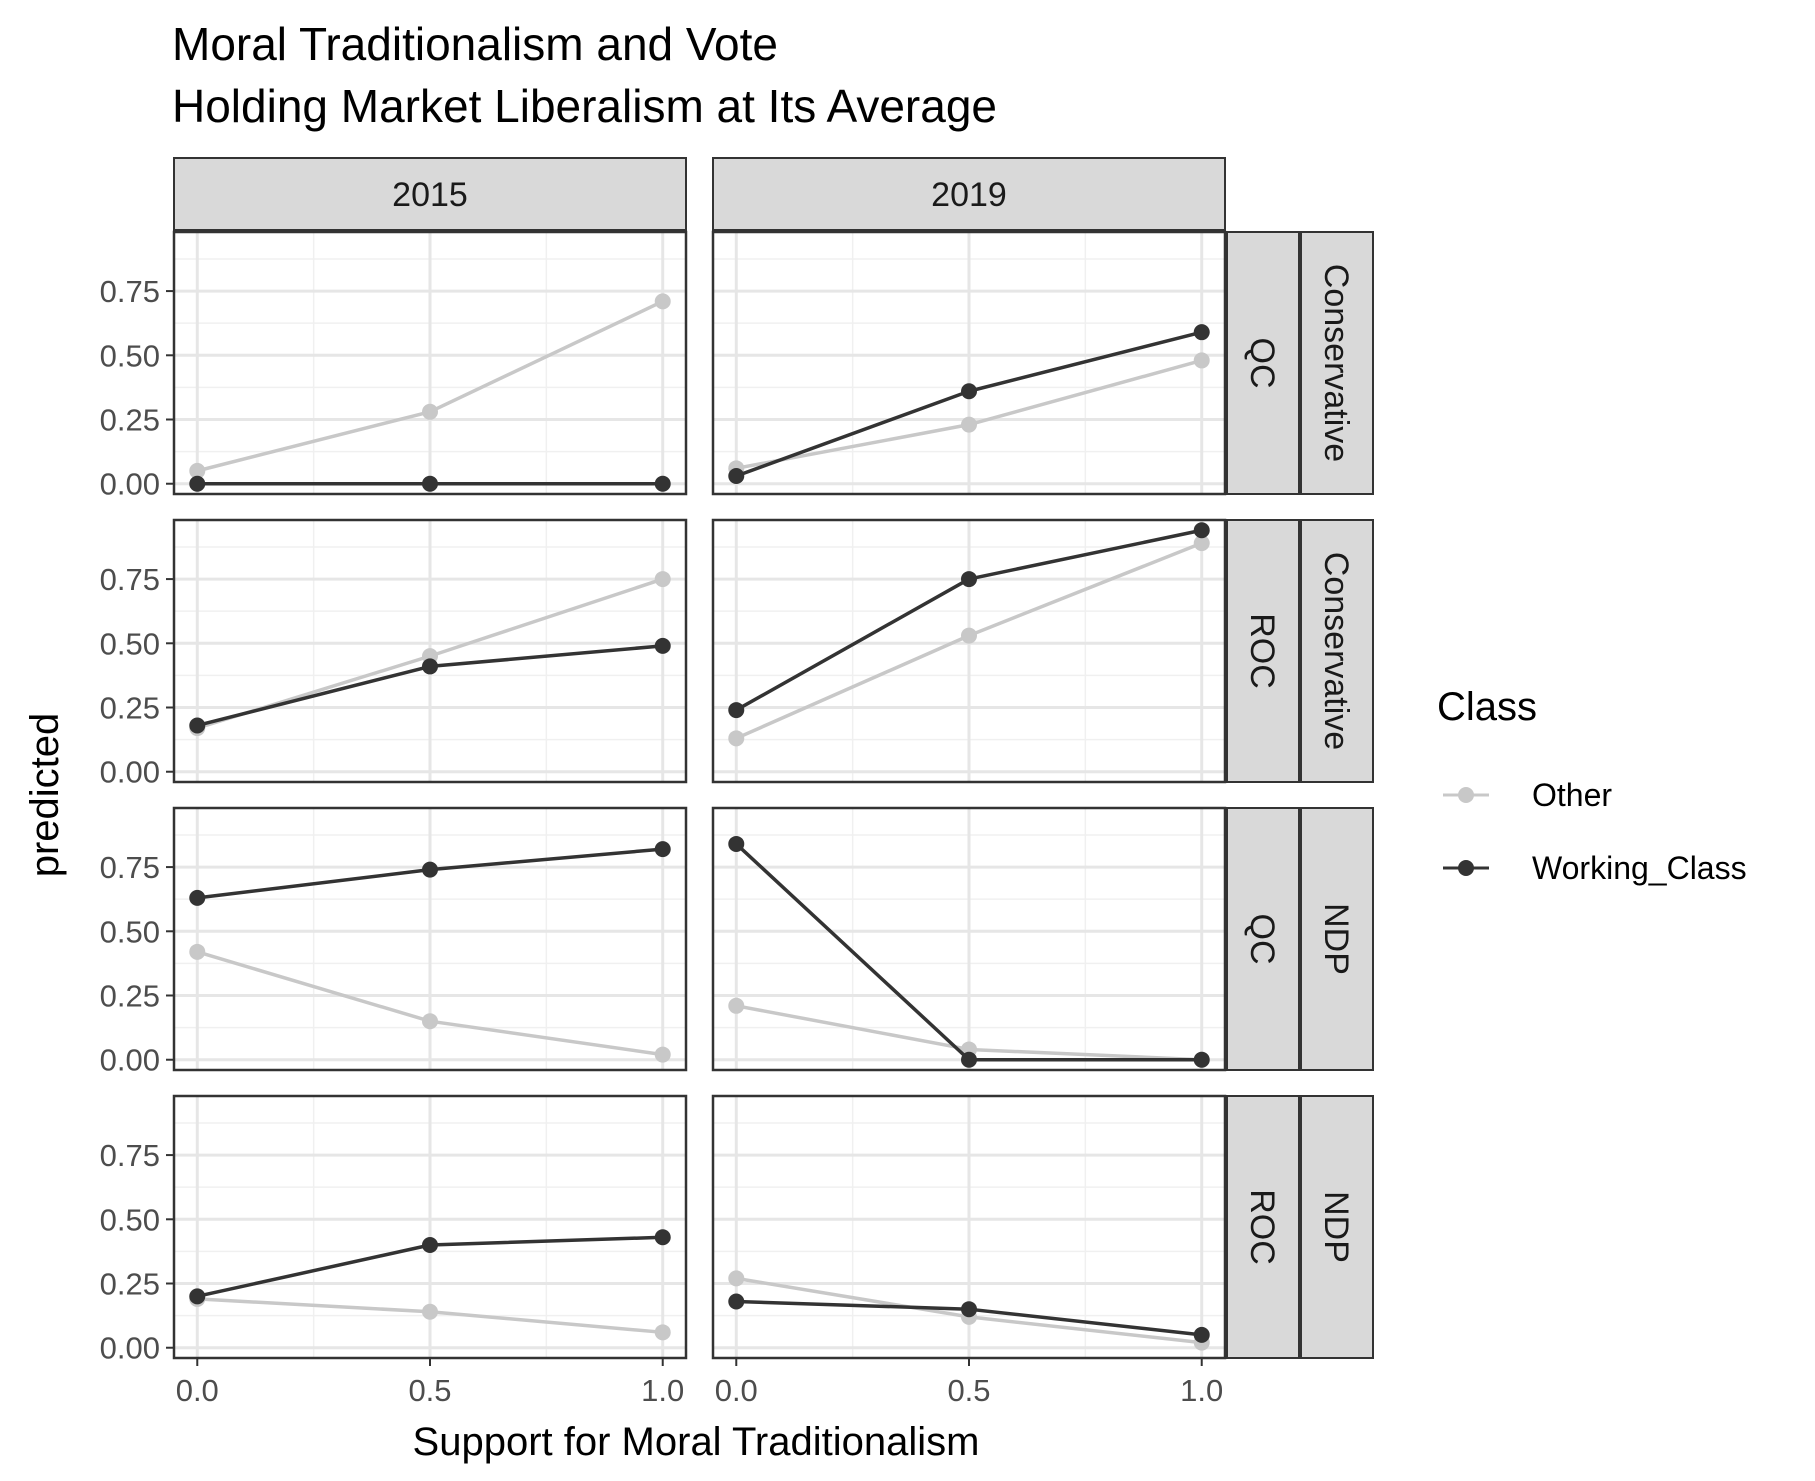 This screenshot has width=1815, height=1481. Describe the element at coordinates (1572, 795) in the screenshot. I see `legend-label-other: Other` at that location.